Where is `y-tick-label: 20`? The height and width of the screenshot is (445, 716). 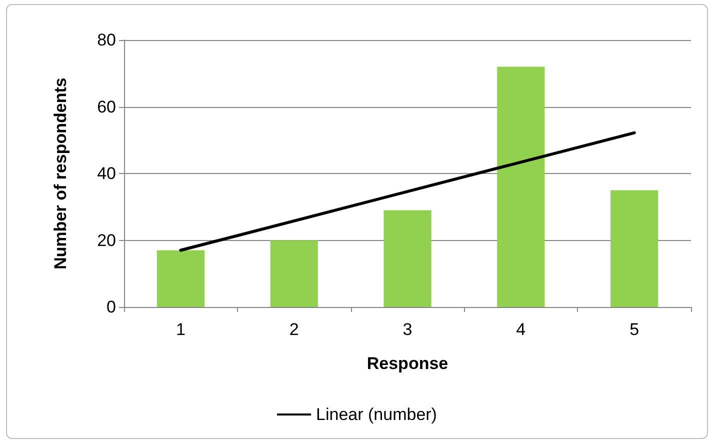
y-tick-label: 20 is located at coordinates (106, 240).